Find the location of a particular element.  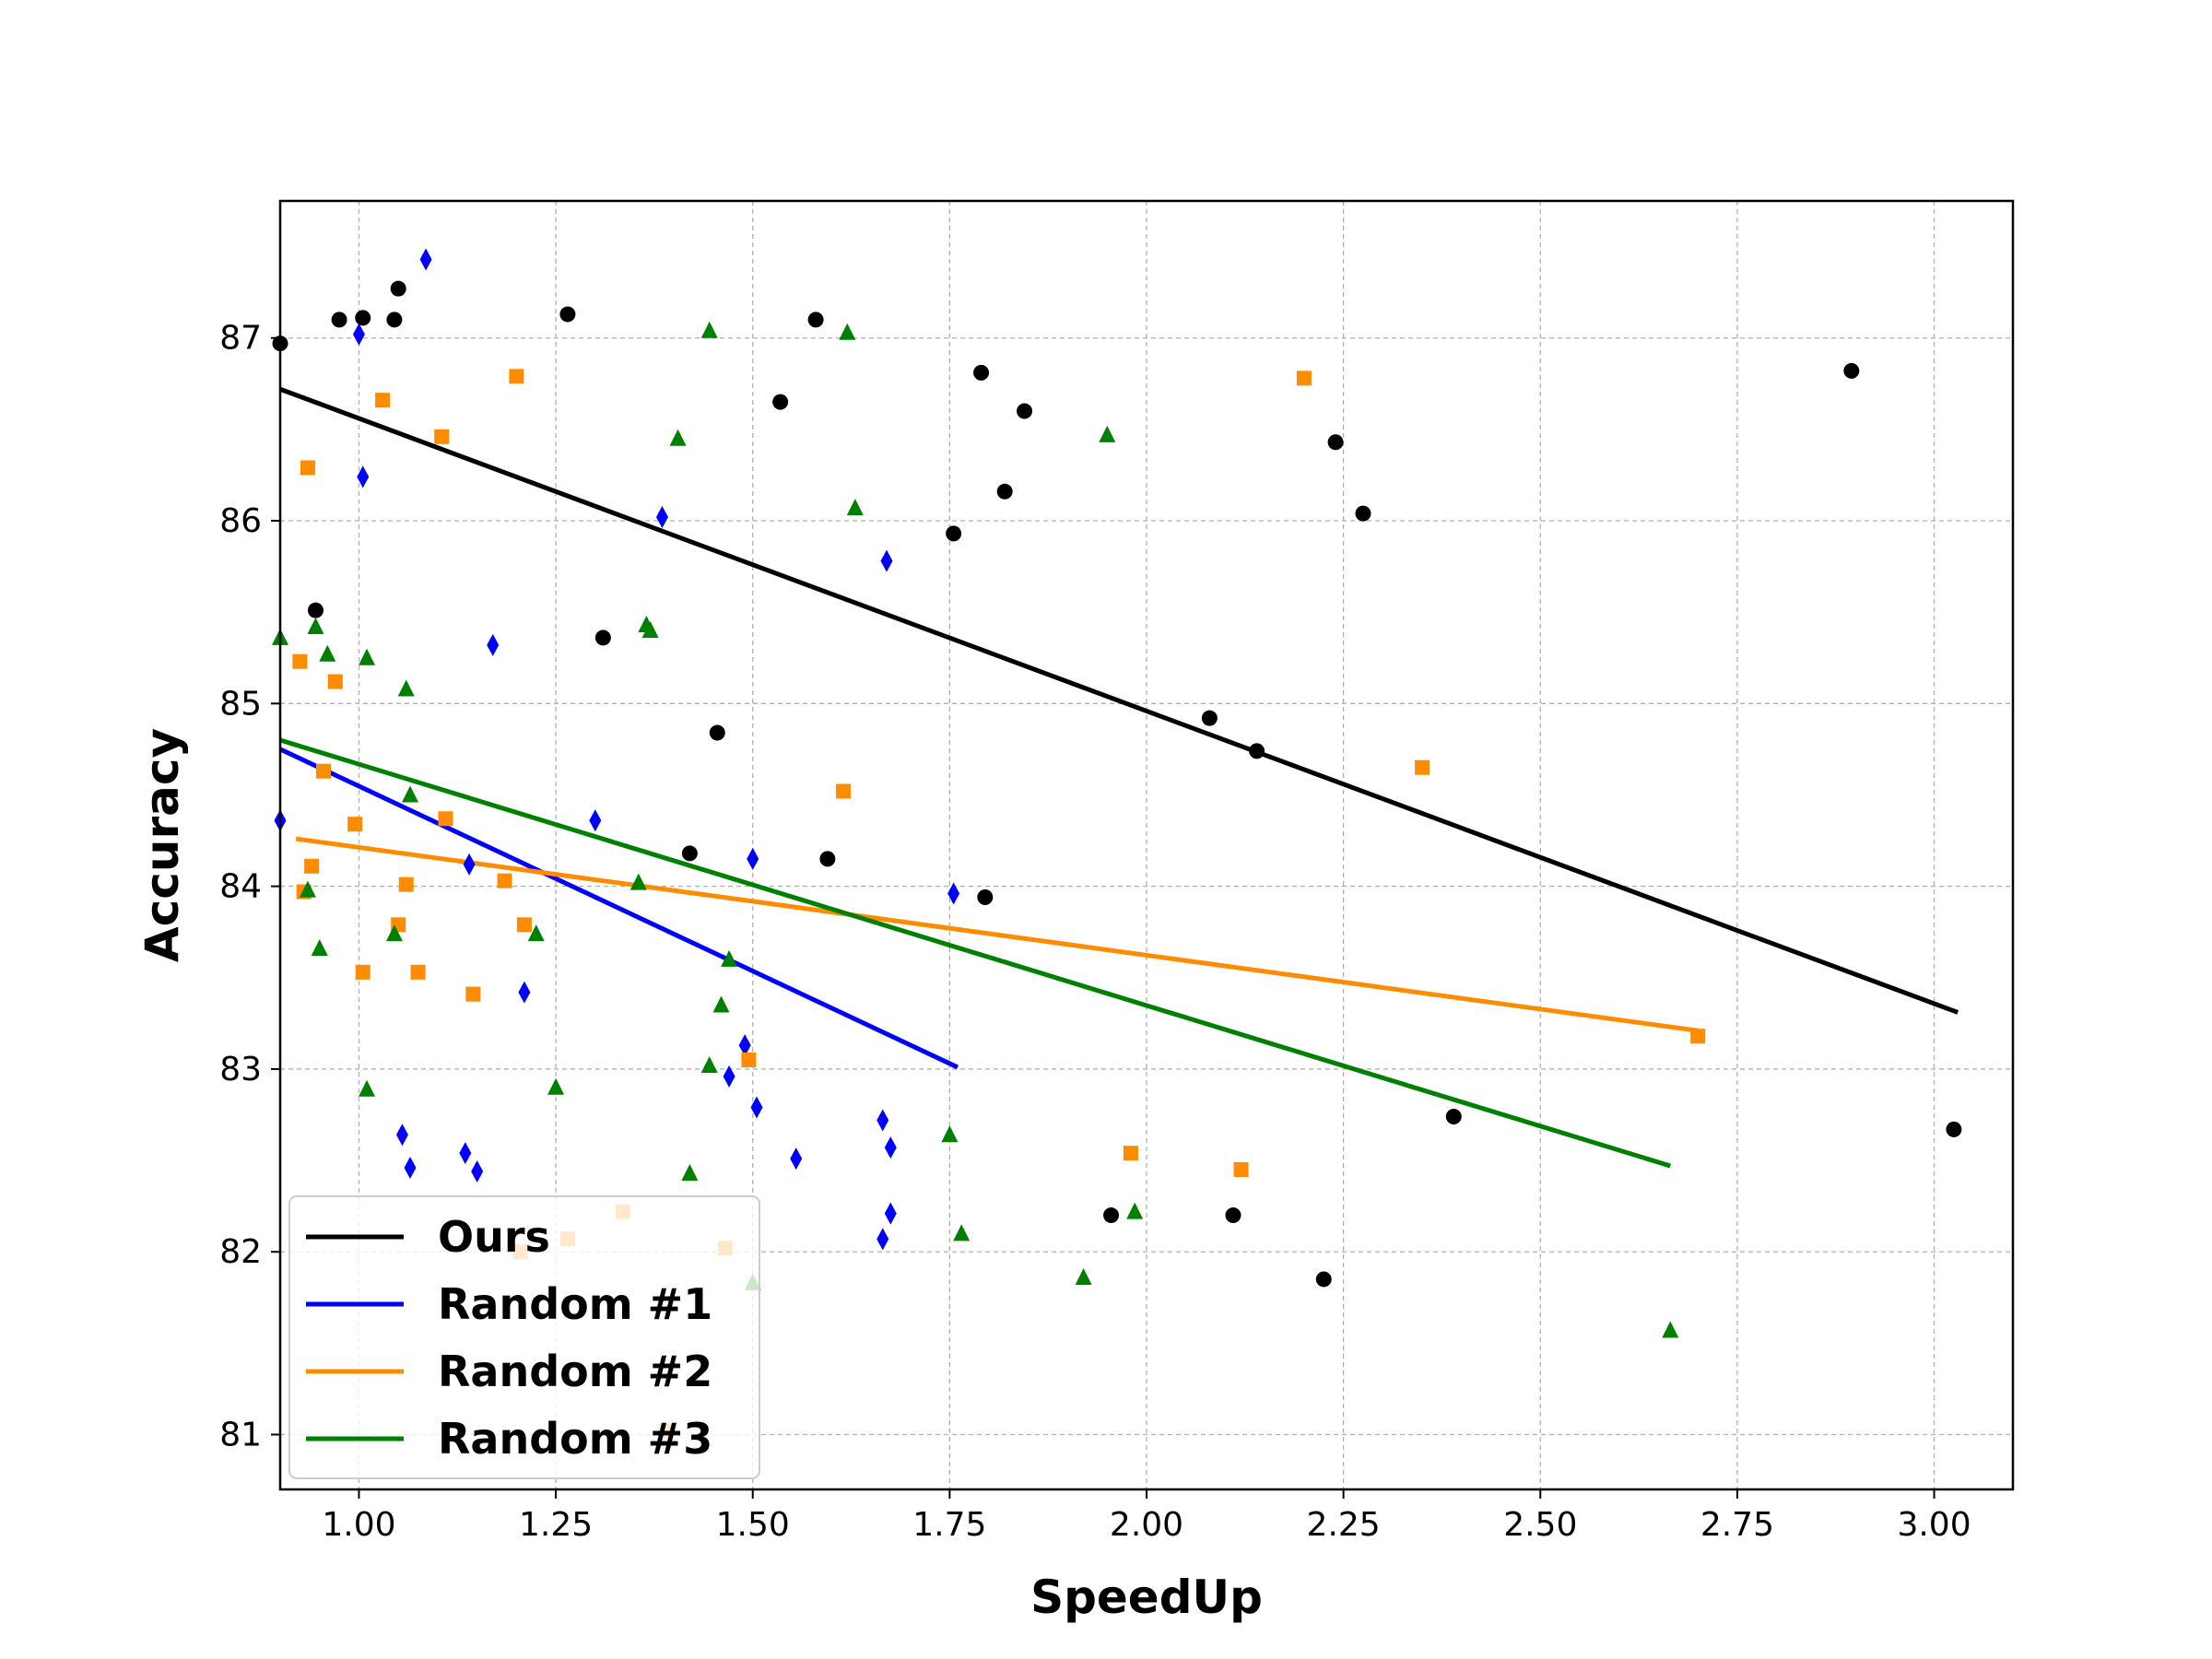

legend-label: Random #1 is located at coordinates (575, 1304).